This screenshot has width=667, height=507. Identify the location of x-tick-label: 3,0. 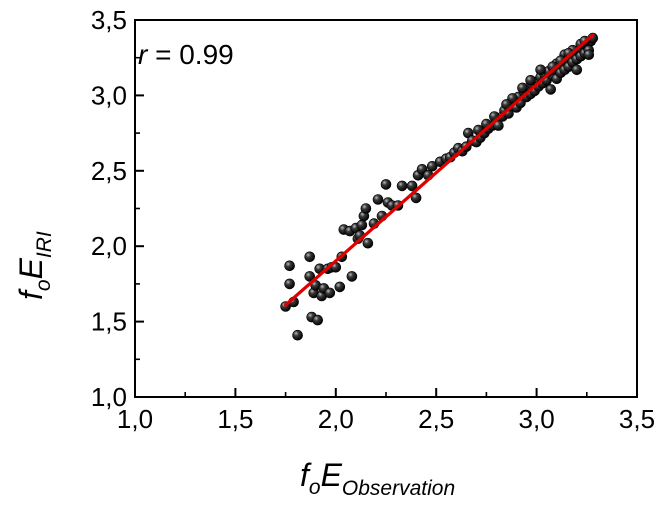
(537, 419).